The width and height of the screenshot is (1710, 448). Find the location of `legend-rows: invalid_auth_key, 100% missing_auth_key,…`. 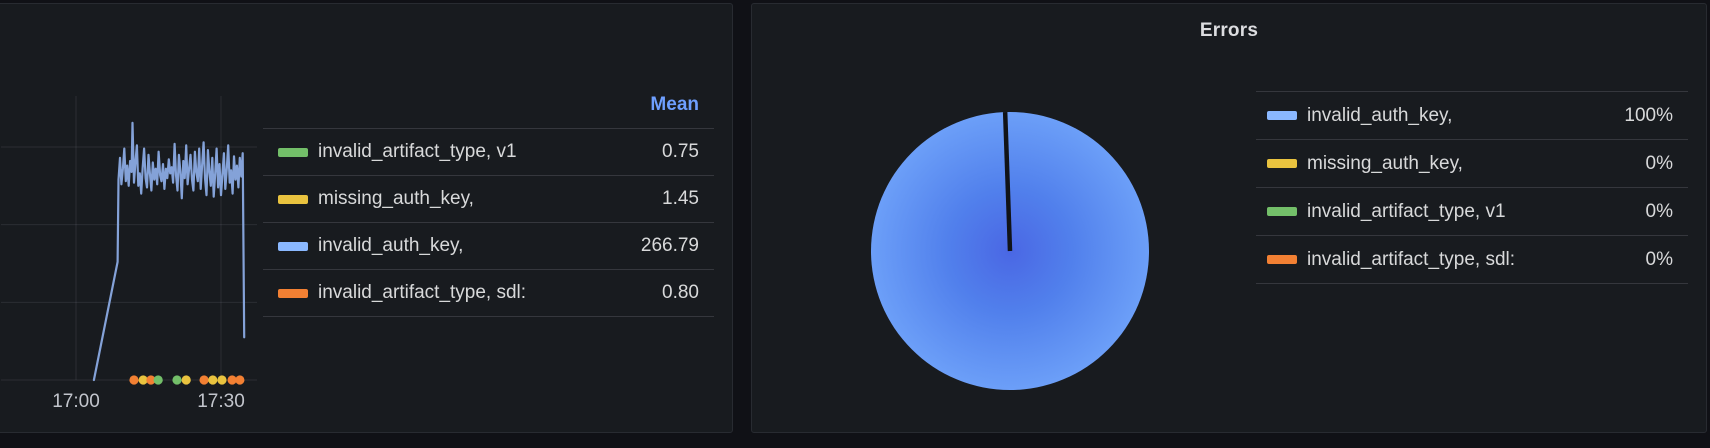

legend-rows: invalid_auth_key, 100% missing_auth_key,… is located at coordinates (1472, 187).